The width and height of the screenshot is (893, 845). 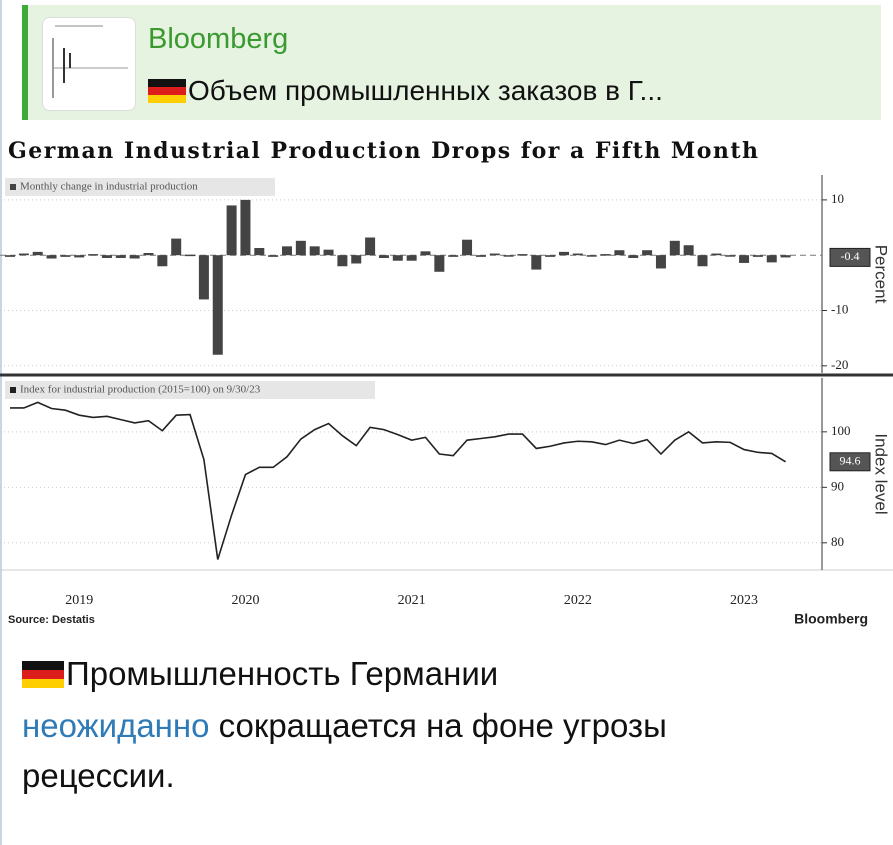 I want to click on y-tick-label: 90, so click(x=837, y=485).